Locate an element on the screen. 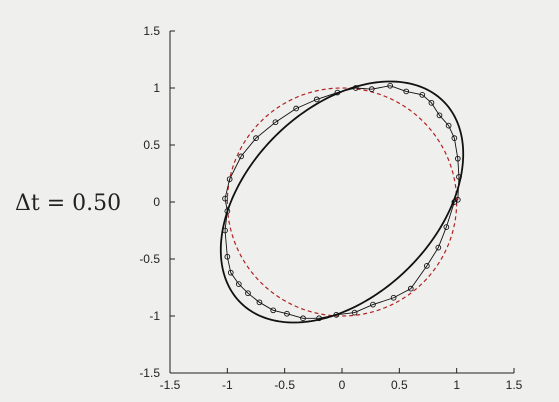 The height and width of the screenshot is (402, 559). y-tick-label: -0.5 is located at coordinates (149, 259).